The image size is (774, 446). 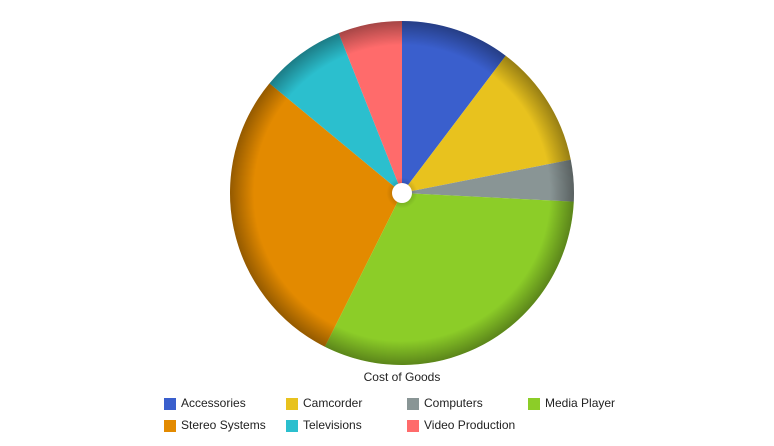 What do you see at coordinates (332, 403) in the screenshot?
I see `legend-label: Camcorder` at bounding box center [332, 403].